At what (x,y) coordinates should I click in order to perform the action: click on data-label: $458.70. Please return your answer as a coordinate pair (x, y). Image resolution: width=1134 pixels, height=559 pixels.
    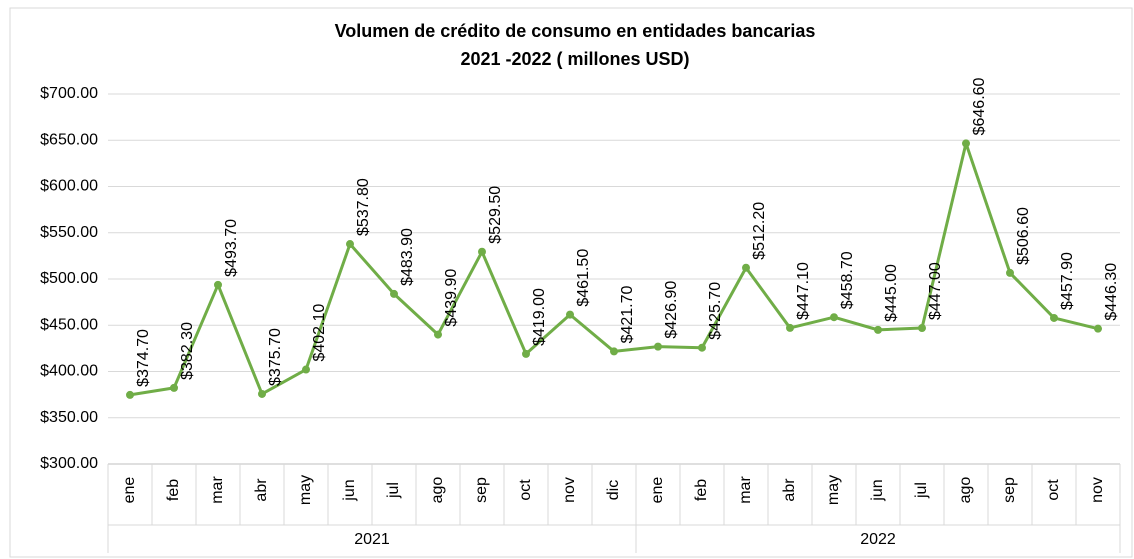
    Looking at the image, I should click on (847, 280).